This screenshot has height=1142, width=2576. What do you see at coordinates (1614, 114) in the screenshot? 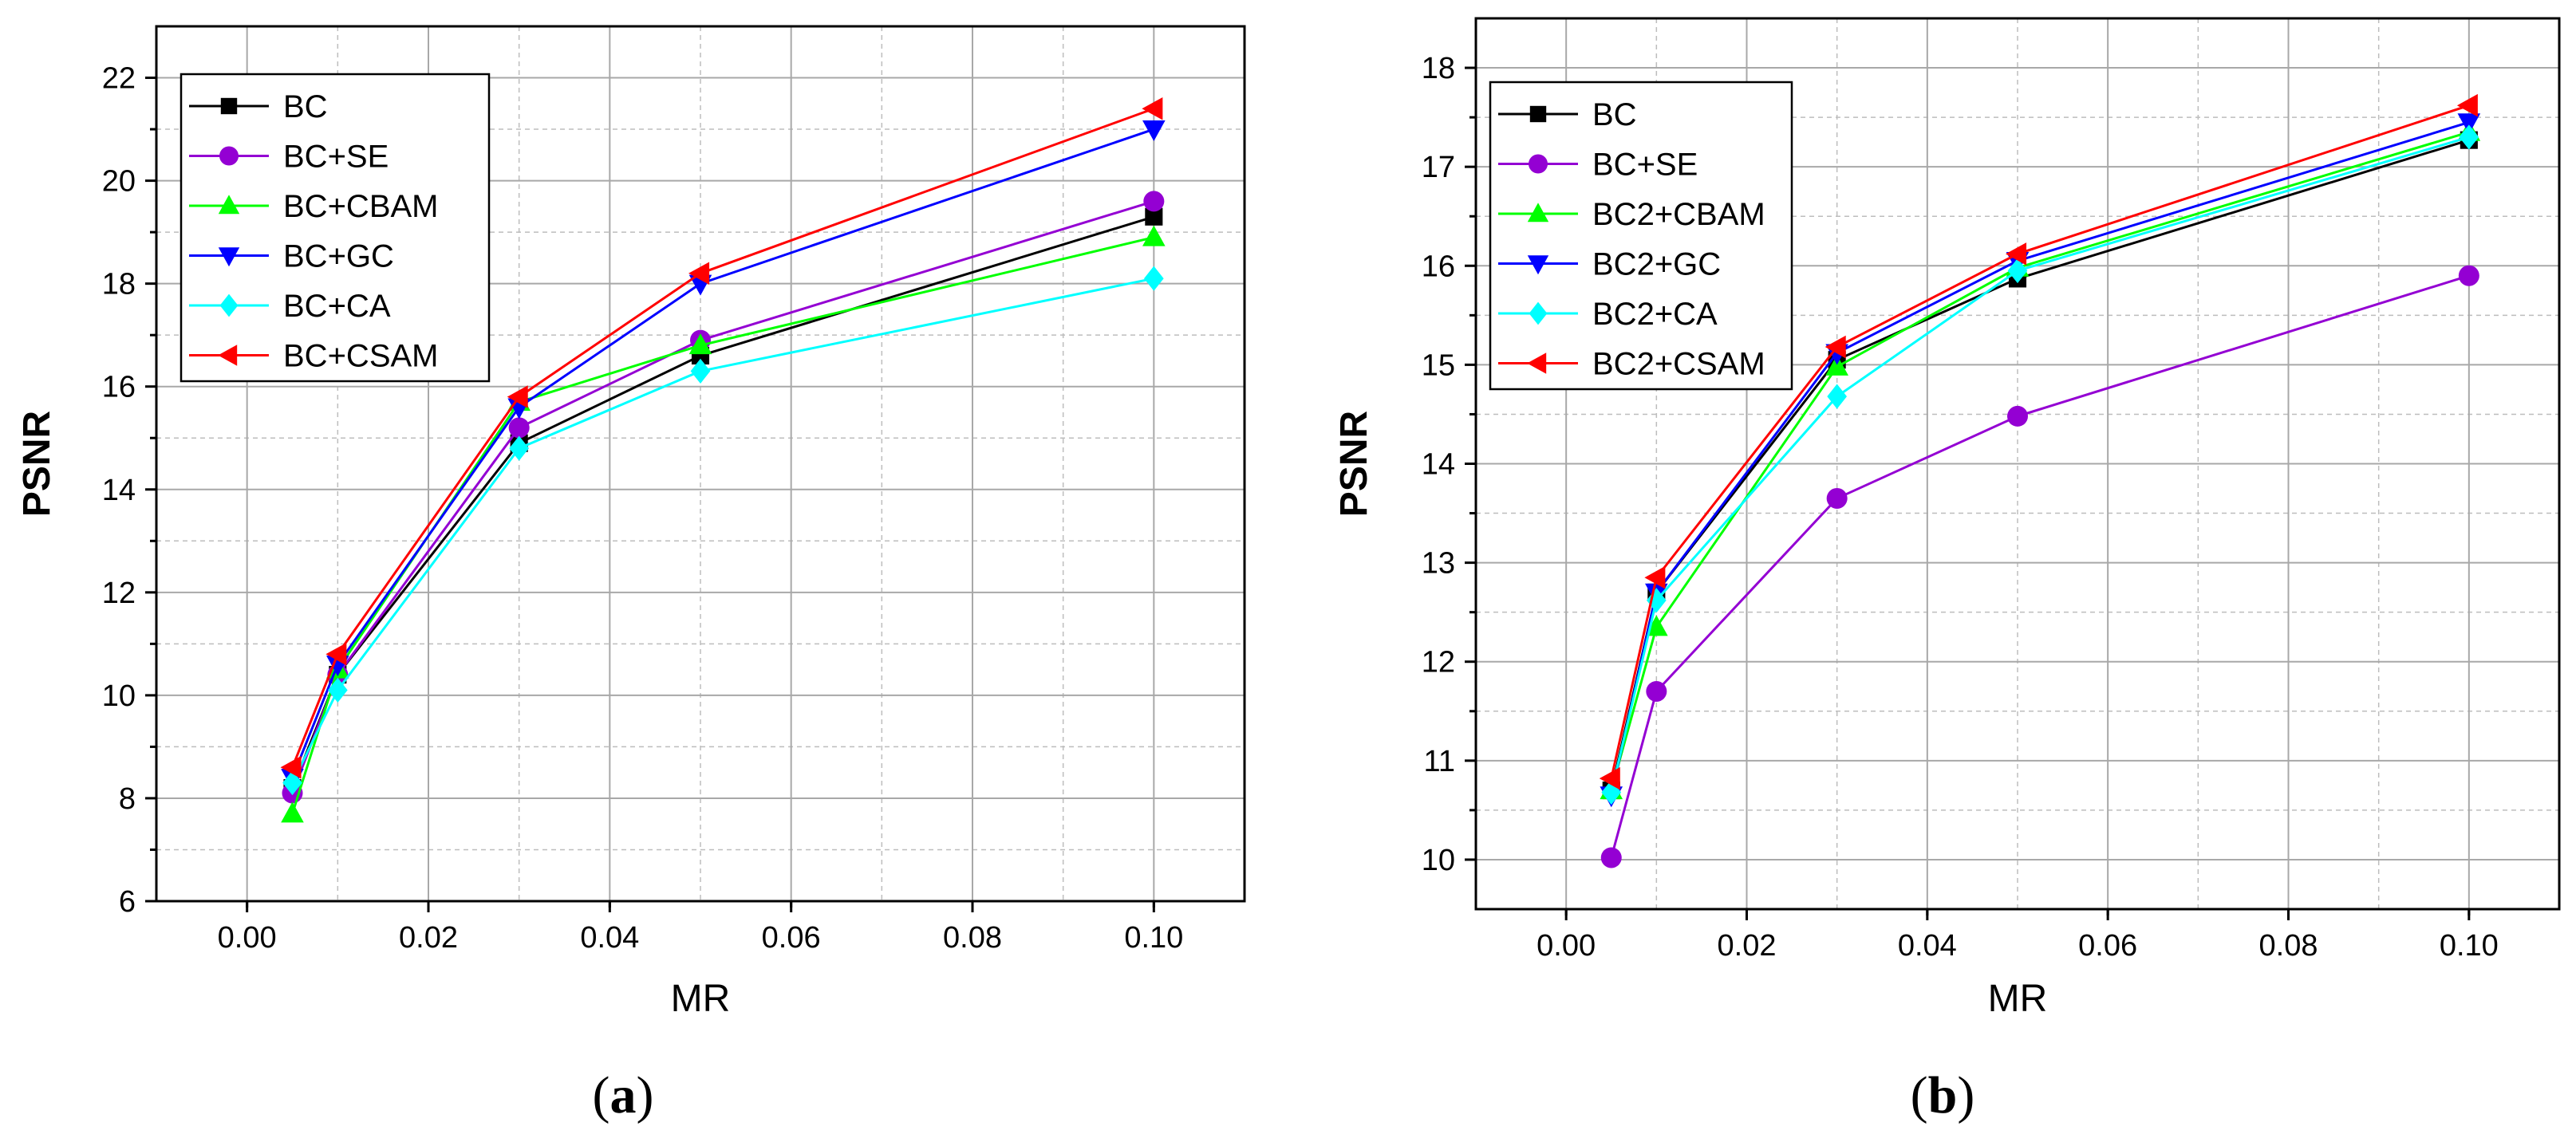
I see `legend-label: BC` at bounding box center [1614, 114].